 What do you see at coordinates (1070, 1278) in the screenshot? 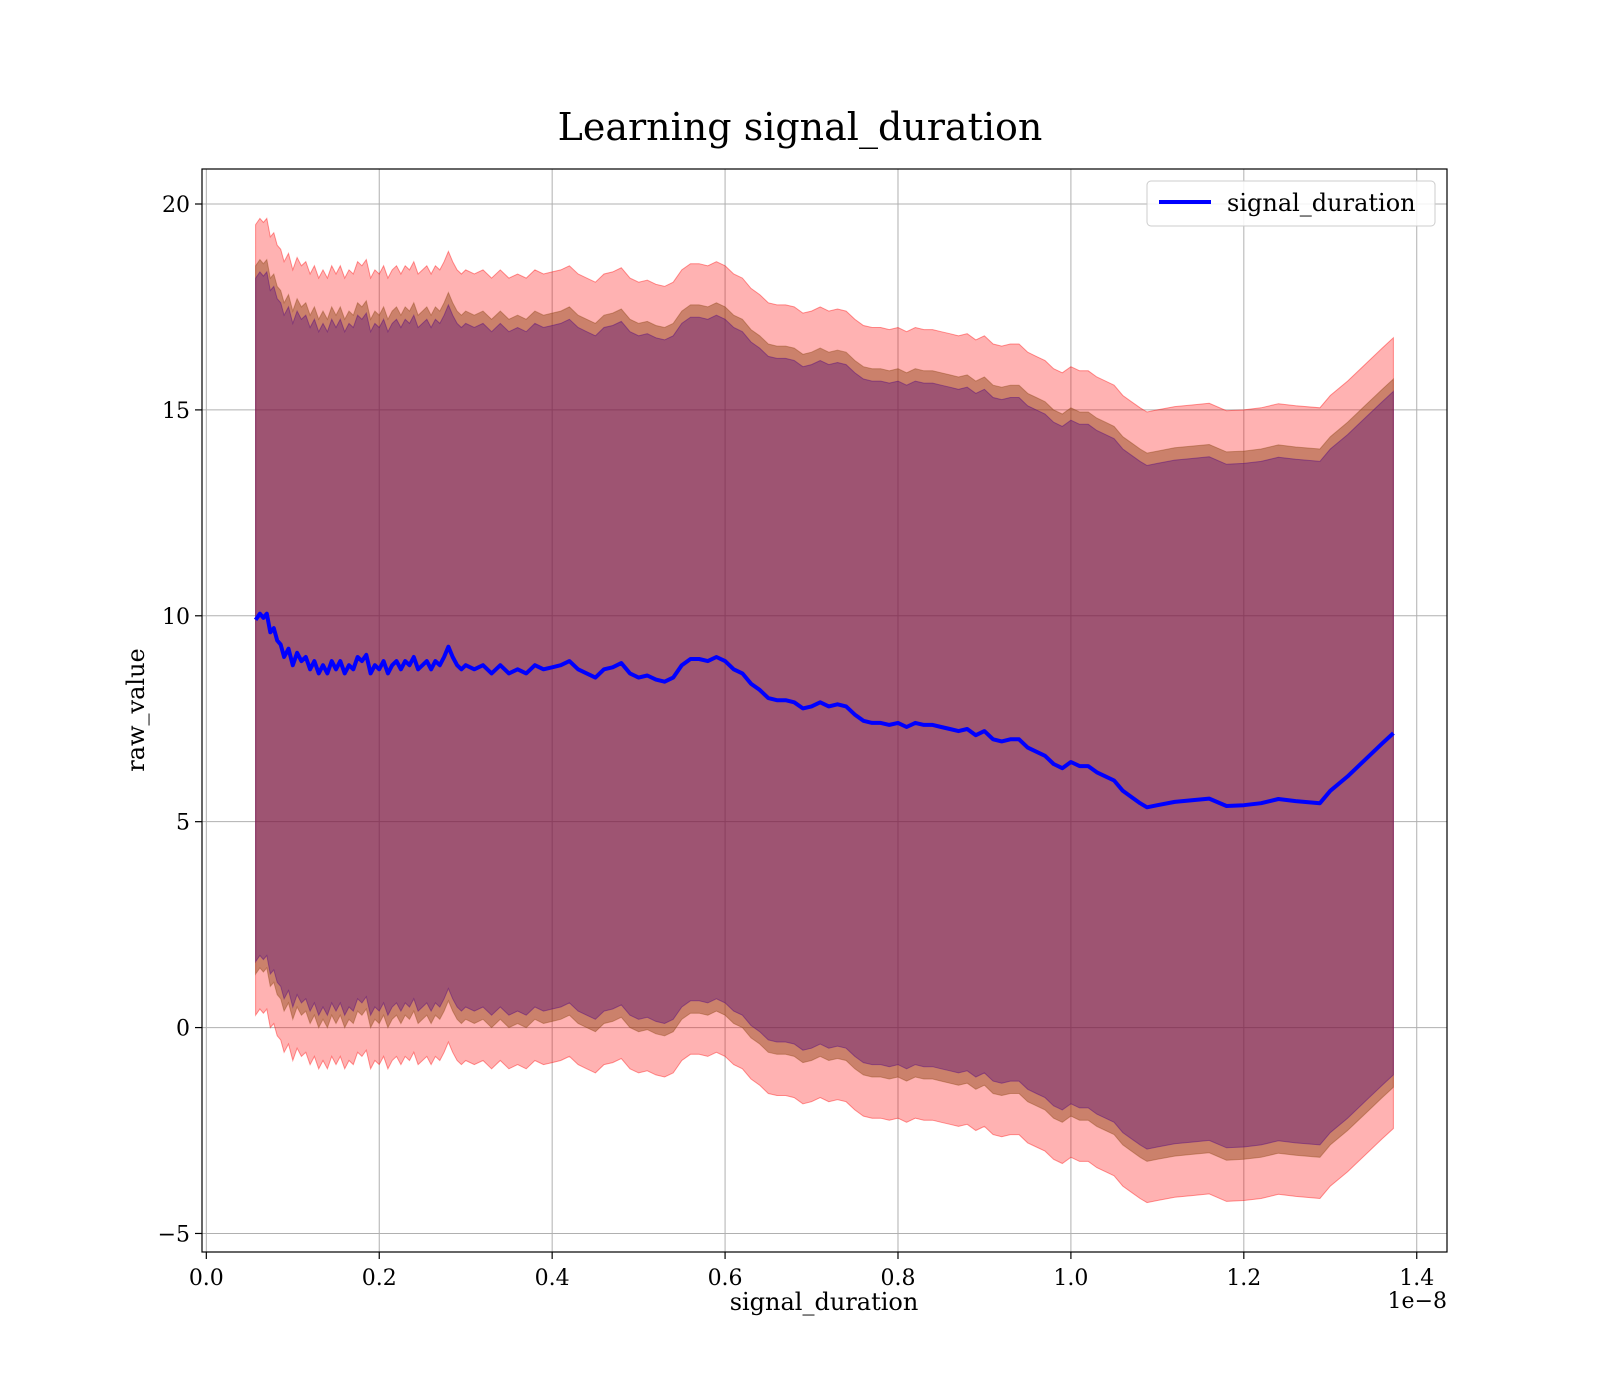
I see `x-tick-label: 1.0` at bounding box center [1070, 1278].